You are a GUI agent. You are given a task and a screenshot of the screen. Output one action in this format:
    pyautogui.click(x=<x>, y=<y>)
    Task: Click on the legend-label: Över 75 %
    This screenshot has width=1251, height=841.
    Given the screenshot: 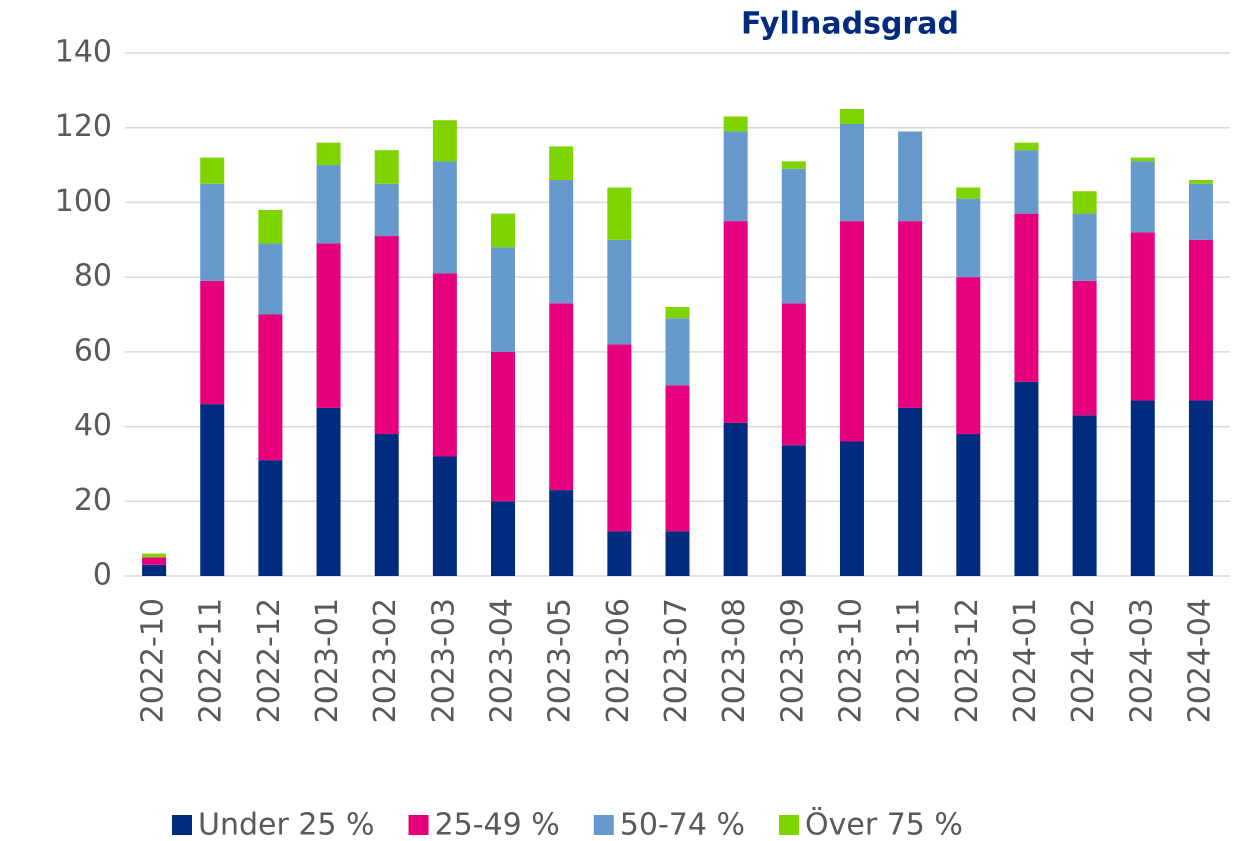 What is the action you would take?
    pyautogui.click(x=884, y=824)
    